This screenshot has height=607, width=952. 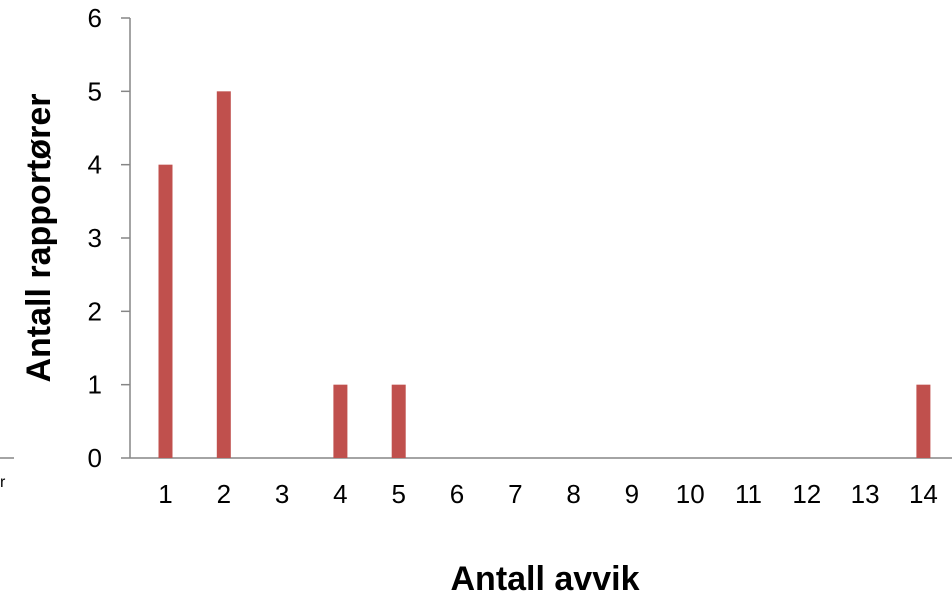 What do you see at coordinates (95, 165) in the screenshot?
I see `y-tick-label: 4` at bounding box center [95, 165].